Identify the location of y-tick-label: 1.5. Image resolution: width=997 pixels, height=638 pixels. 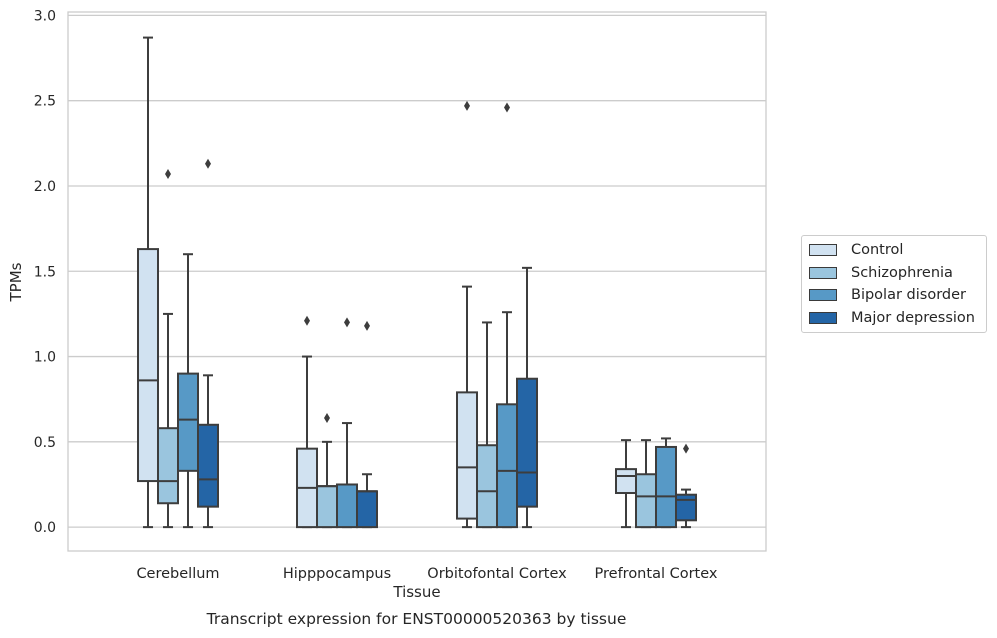
(45, 272).